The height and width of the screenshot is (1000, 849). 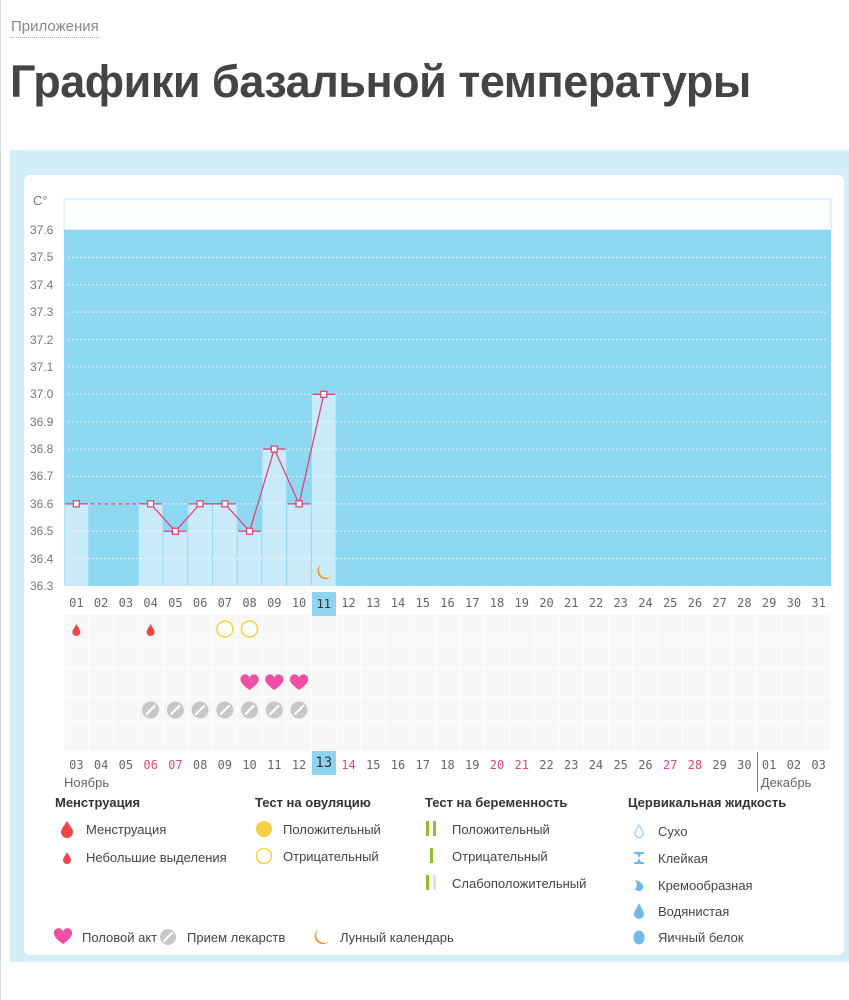 What do you see at coordinates (175, 603) in the screenshot?
I see `cycle-day-label: 05` at bounding box center [175, 603].